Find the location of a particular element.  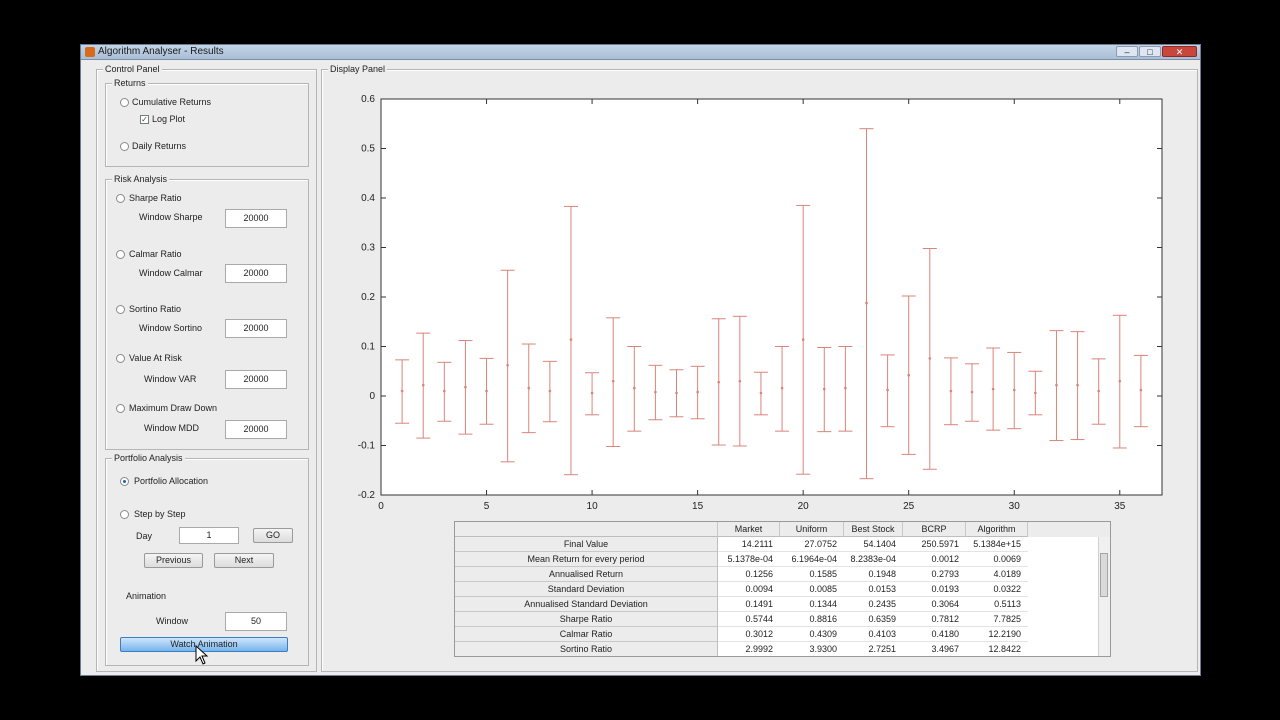

window-title: Algorithm Analyser - Results is located at coordinates (161, 51).